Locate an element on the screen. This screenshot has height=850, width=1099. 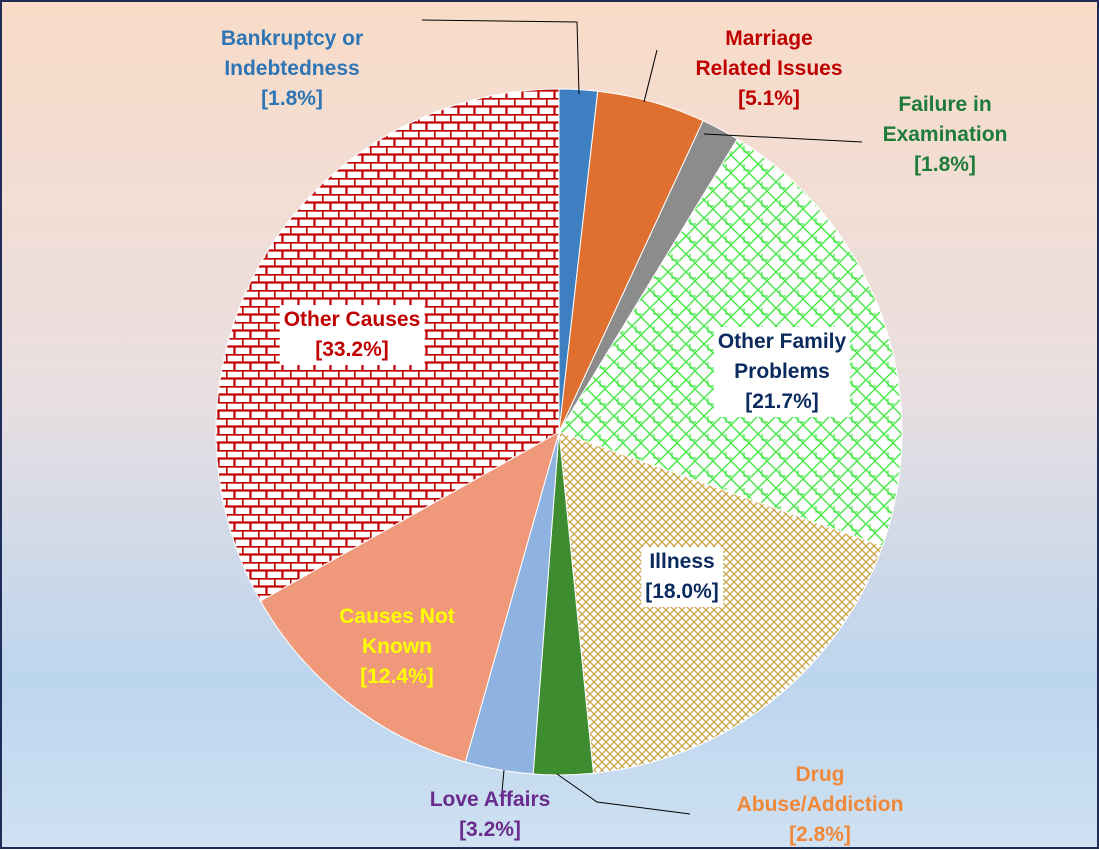
category-label: Failure in Examination is located at coordinates (945, 119).